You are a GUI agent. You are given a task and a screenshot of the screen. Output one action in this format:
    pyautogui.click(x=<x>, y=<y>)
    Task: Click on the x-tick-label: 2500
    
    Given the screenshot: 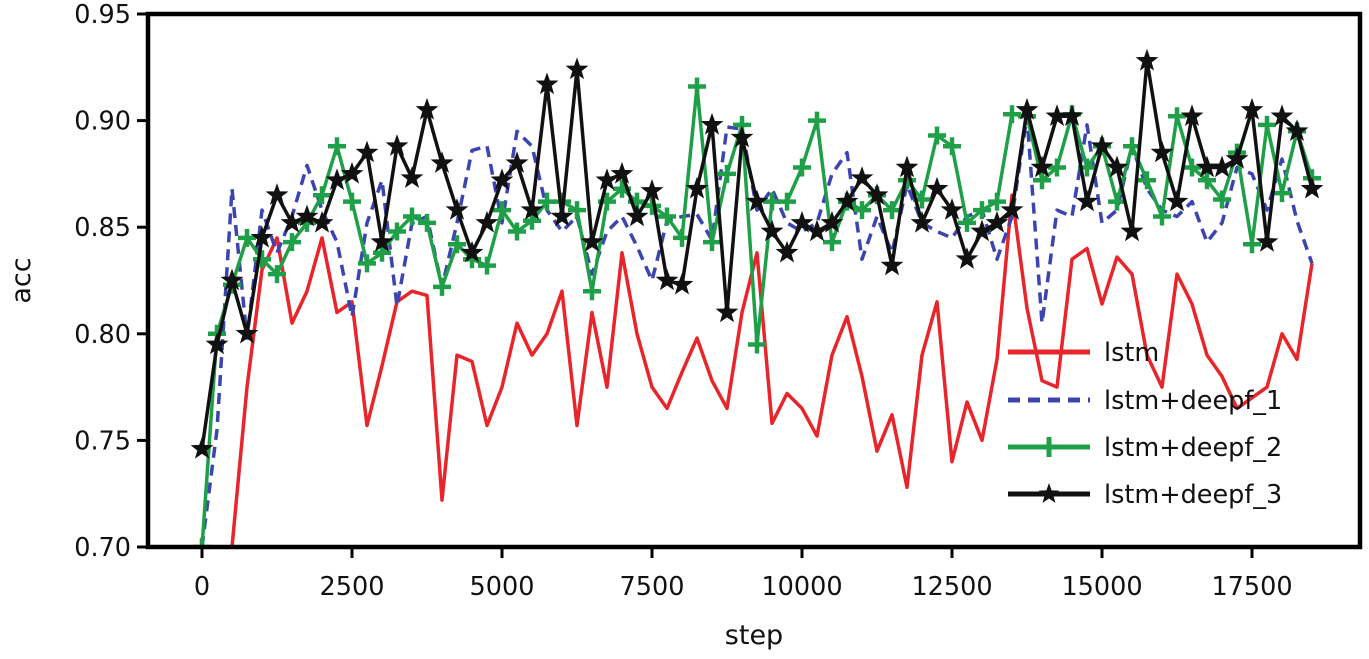 What is the action you would take?
    pyautogui.click(x=352, y=587)
    